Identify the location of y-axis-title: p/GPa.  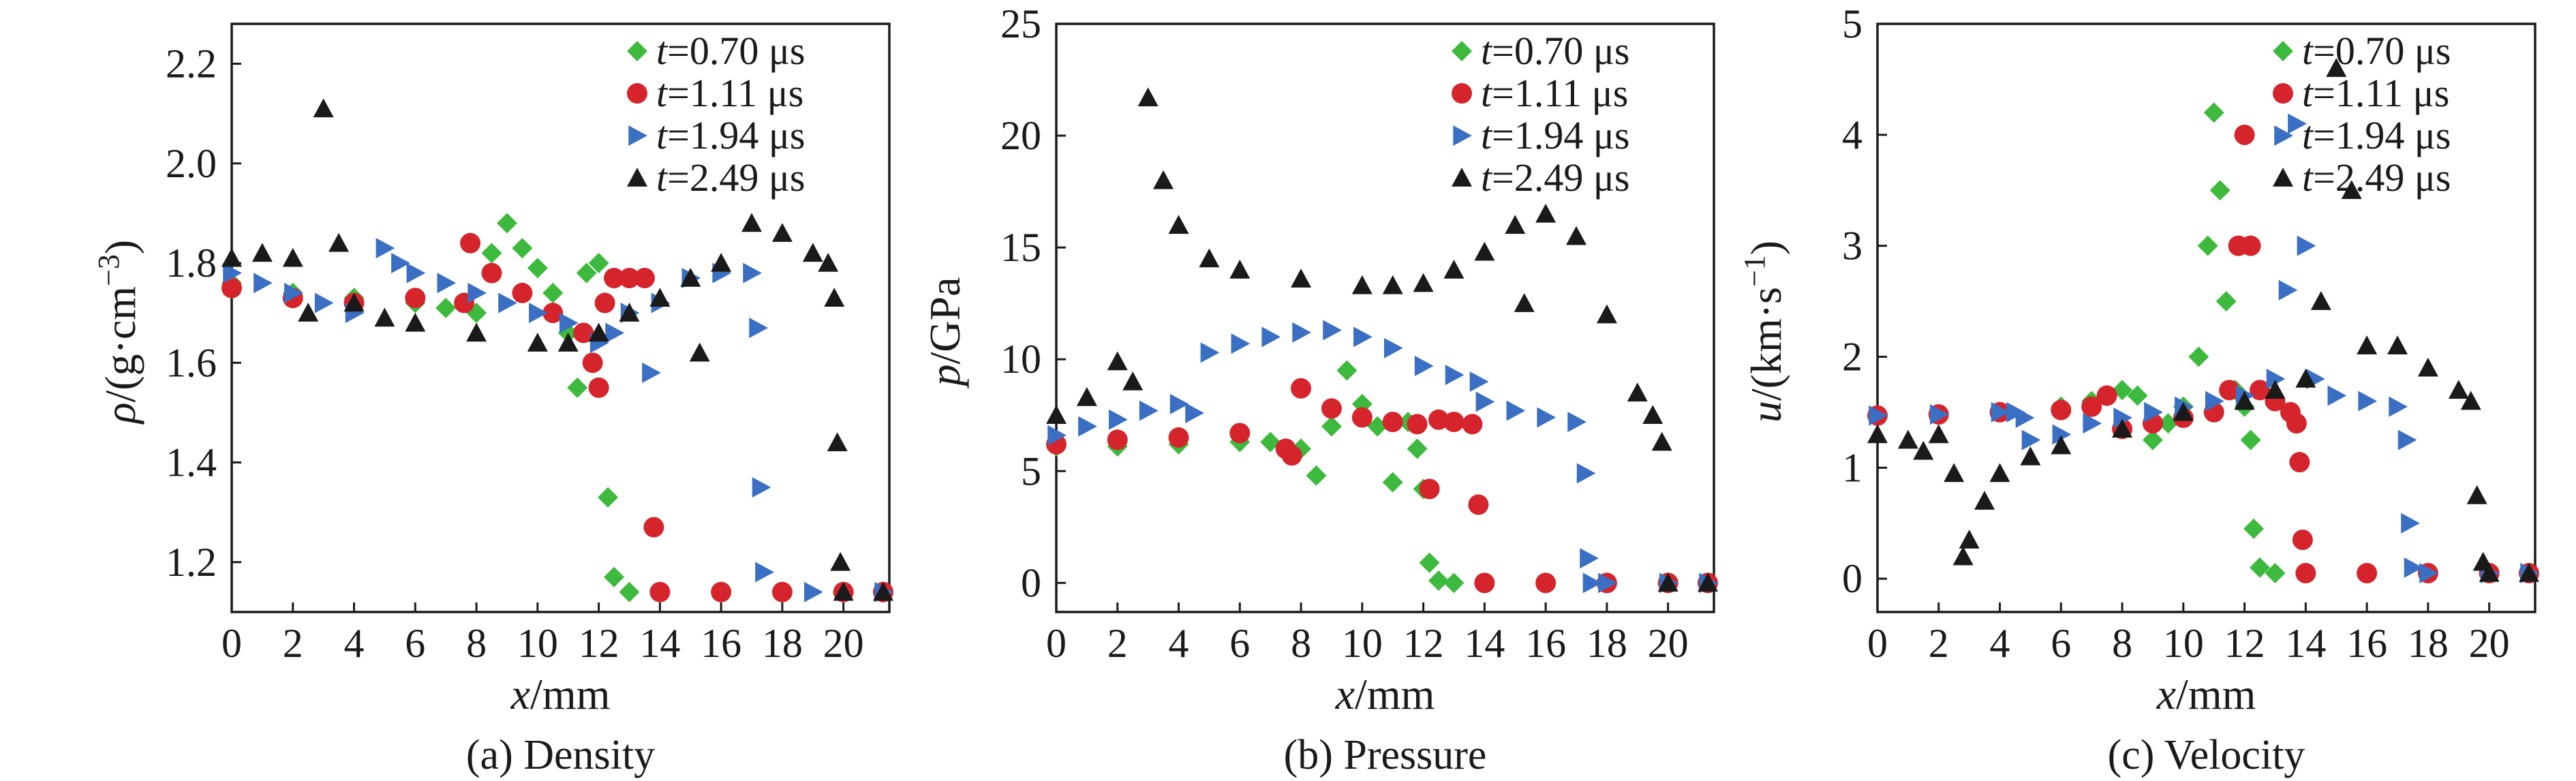
(945, 333).